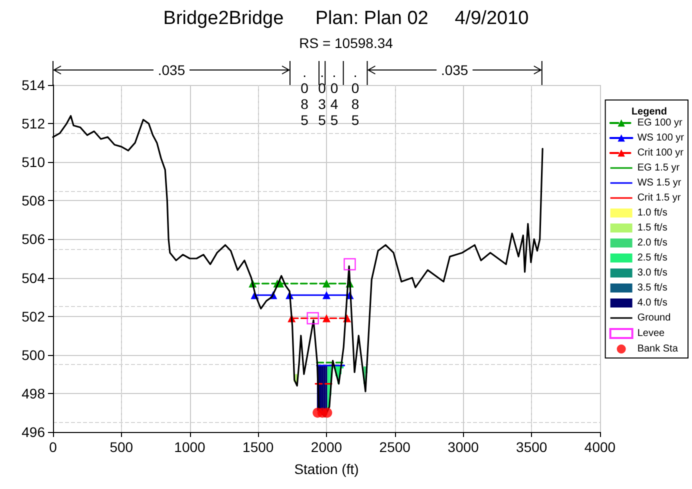  Describe the element at coordinates (651, 333) in the screenshot. I see `legend-label: Levee` at that location.